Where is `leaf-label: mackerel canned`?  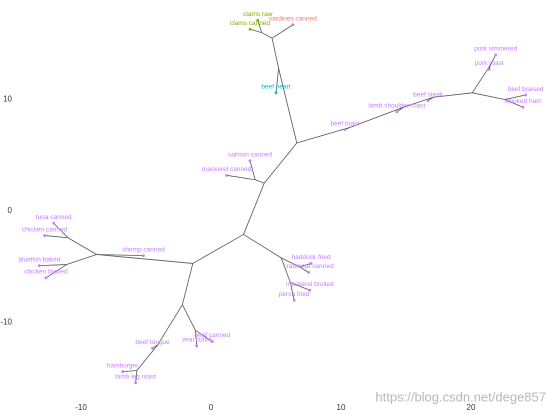
leaf-label: mackerel canned is located at coordinates (227, 169).